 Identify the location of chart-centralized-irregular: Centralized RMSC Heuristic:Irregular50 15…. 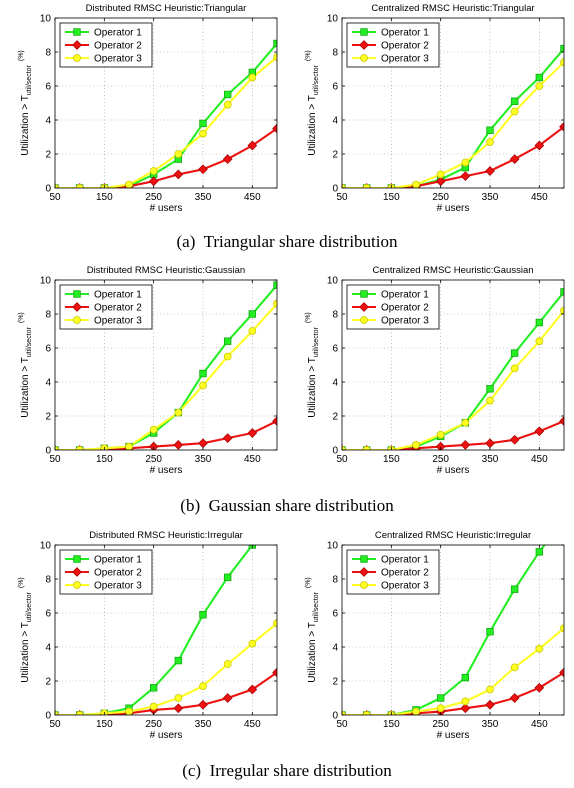
(430, 636).